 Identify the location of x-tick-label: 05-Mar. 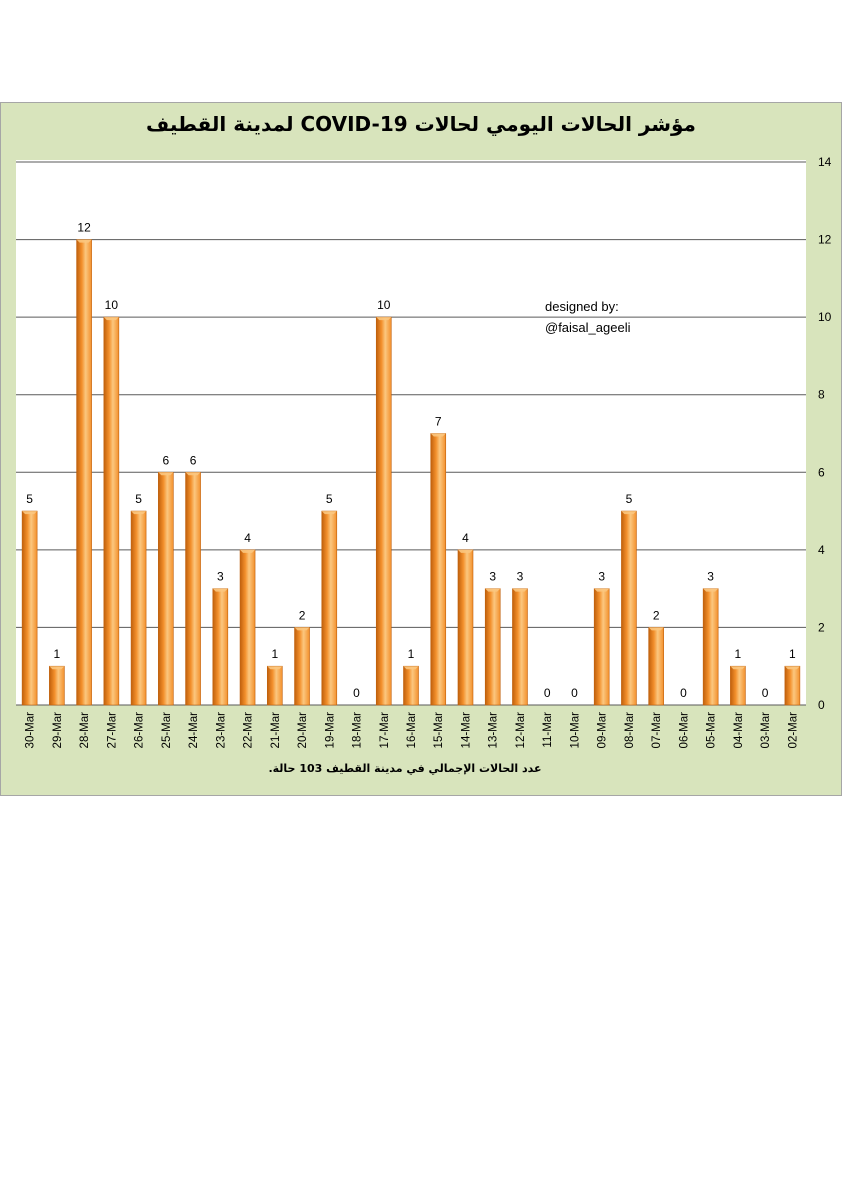
(712, 730).